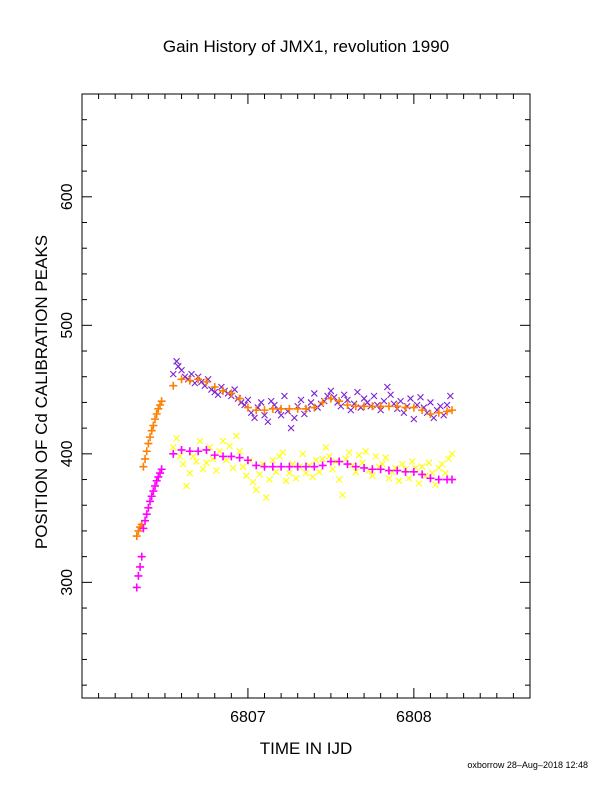 This screenshot has width=612, height=792. I want to click on footer-credit: oxborrow 28–Aug–2018 12:48, so click(527, 765).